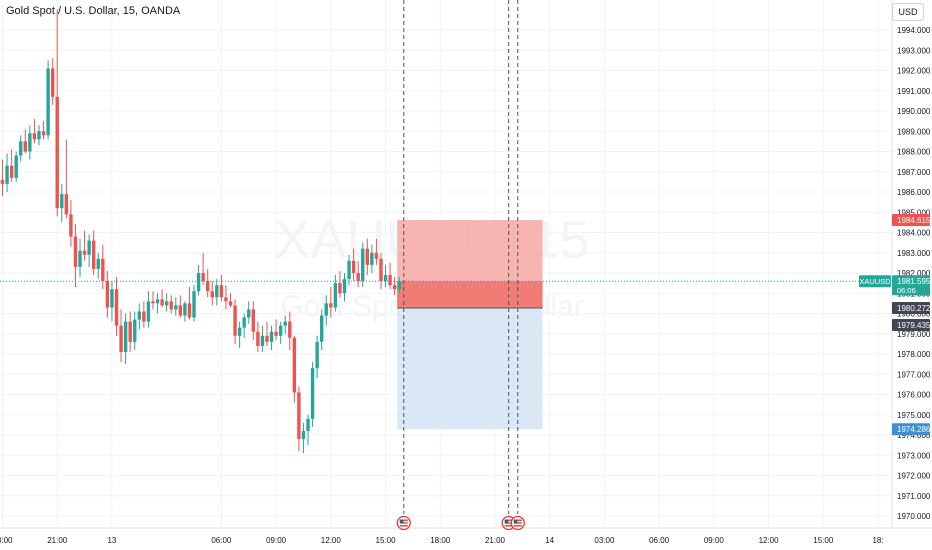 This screenshot has width=932, height=550. Describe the element at coordinates (460, 523) in the screenshot. I see `event-flags` at that location.